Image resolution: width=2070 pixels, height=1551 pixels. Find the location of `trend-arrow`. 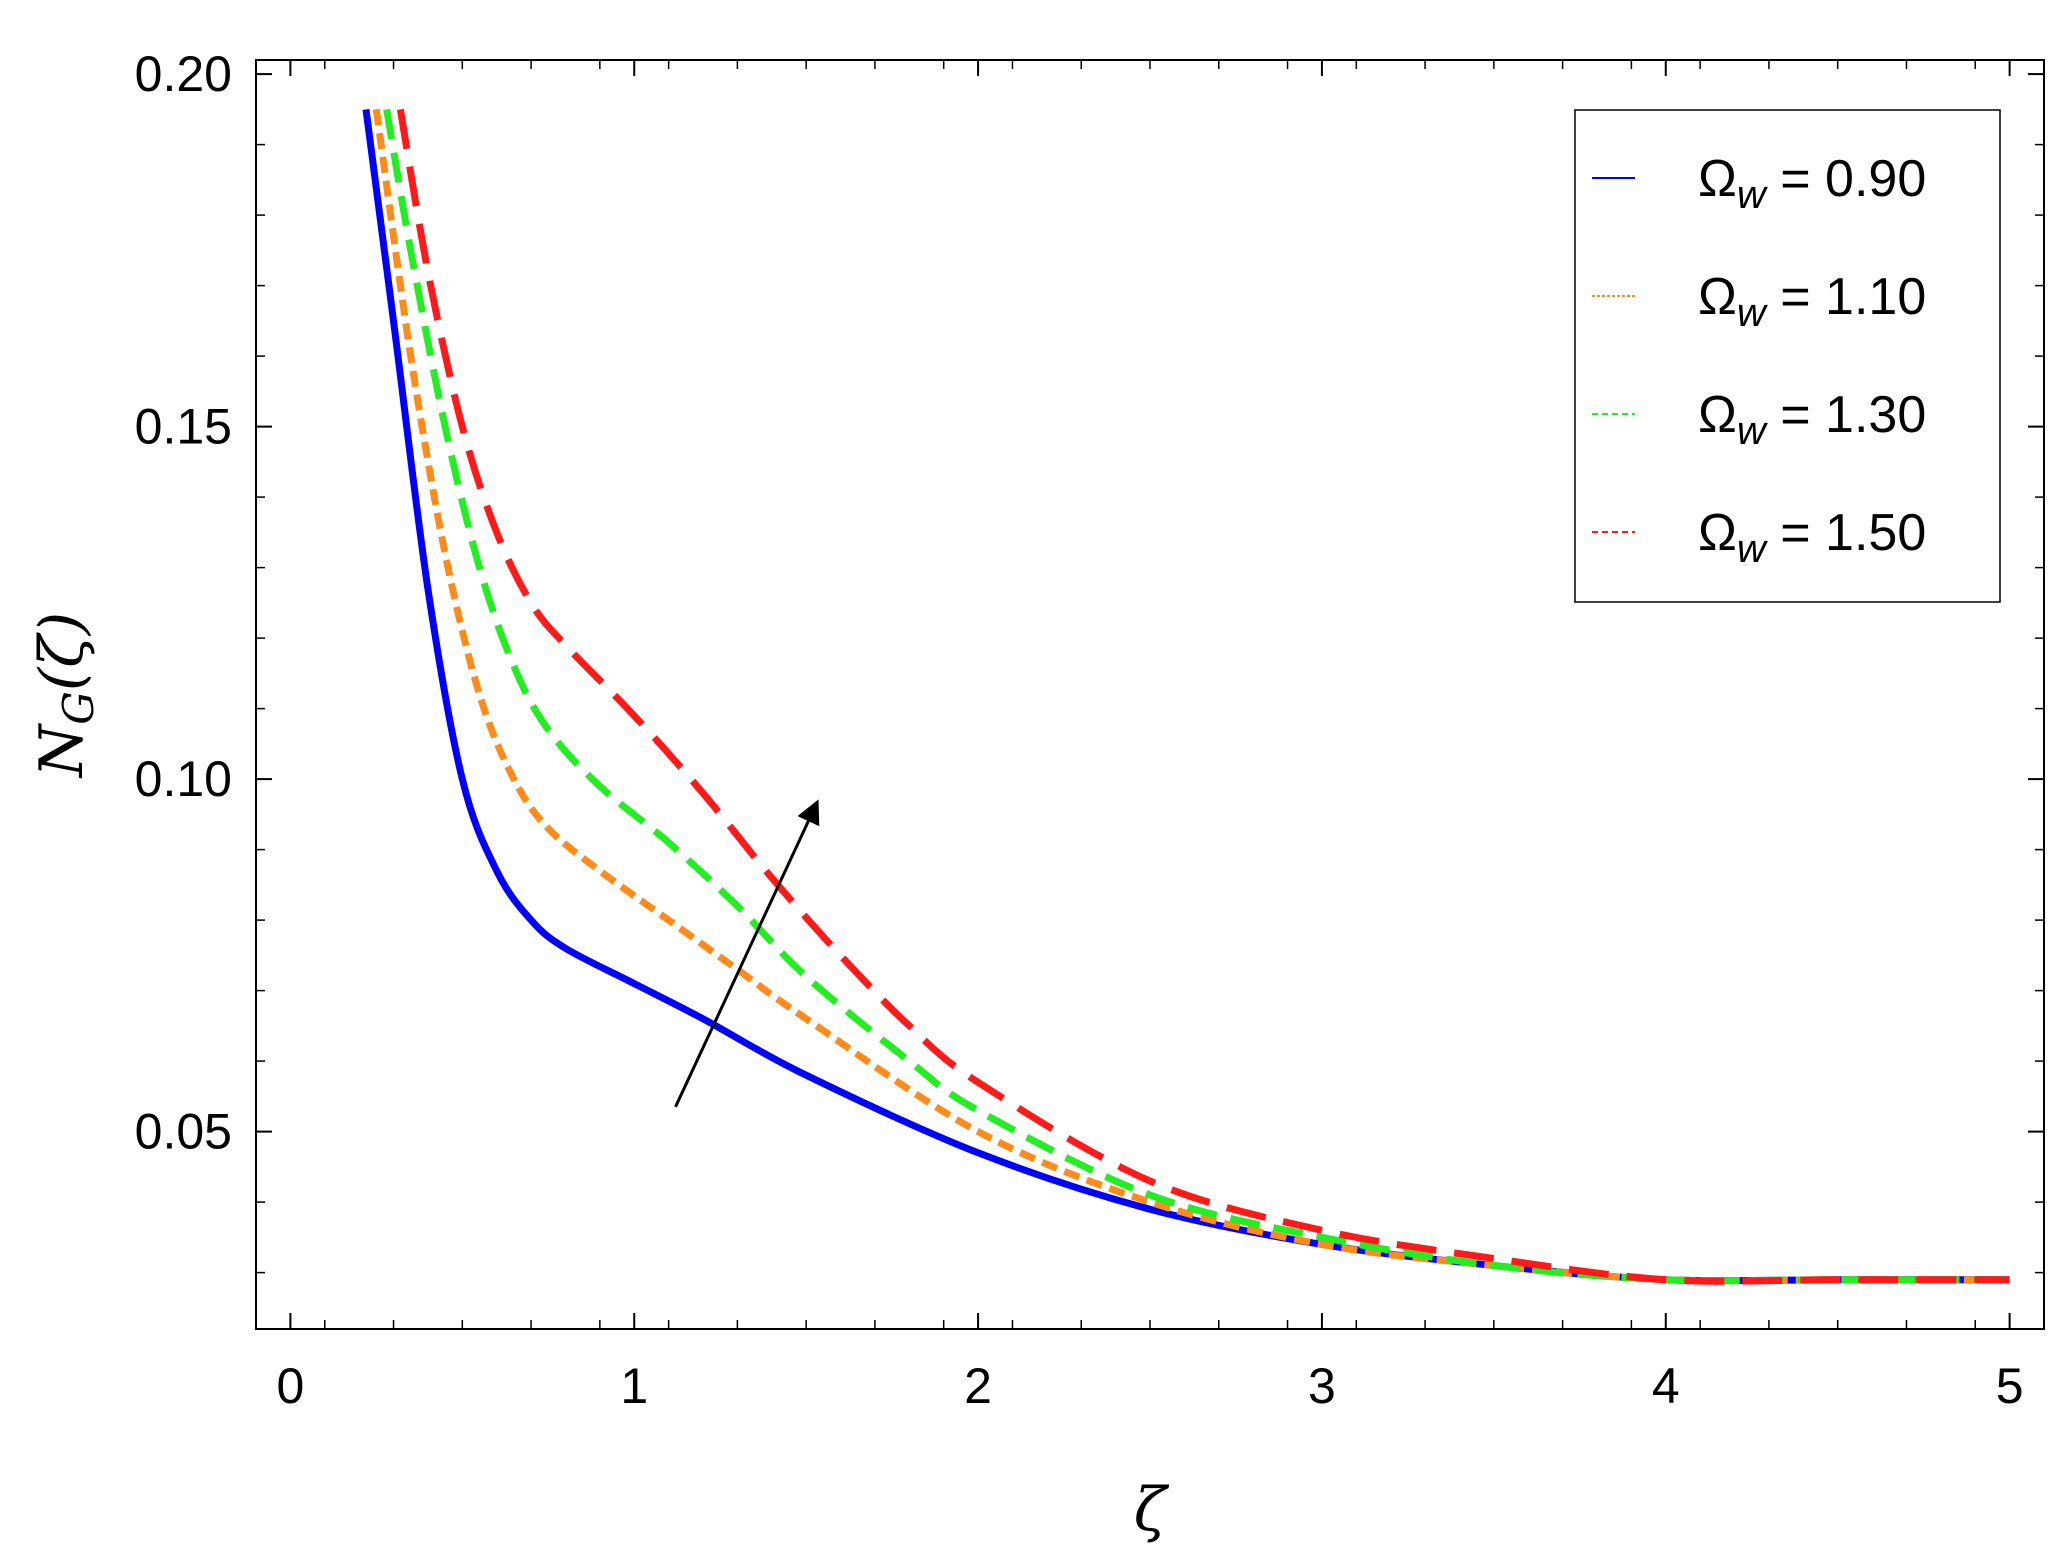

trend-arrow is located at coordinates (747, 953).